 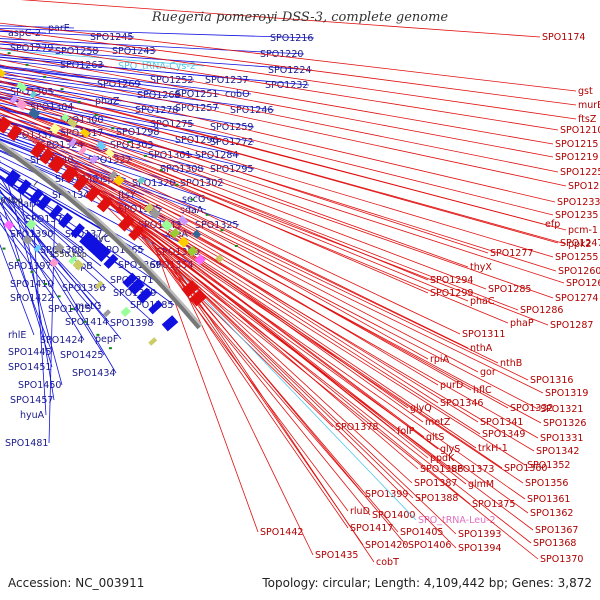 What do you see at coordinates (139, 209) in the screenshot?
I see `gene-label: SPO1335` at bounding box center [139, 209].